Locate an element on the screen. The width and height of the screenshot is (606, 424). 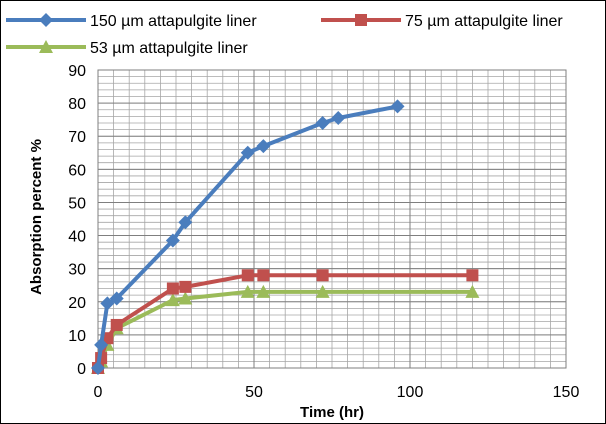
legend-entry-1: 150 µm attapulgite liner is located at coordinates (131, 21).